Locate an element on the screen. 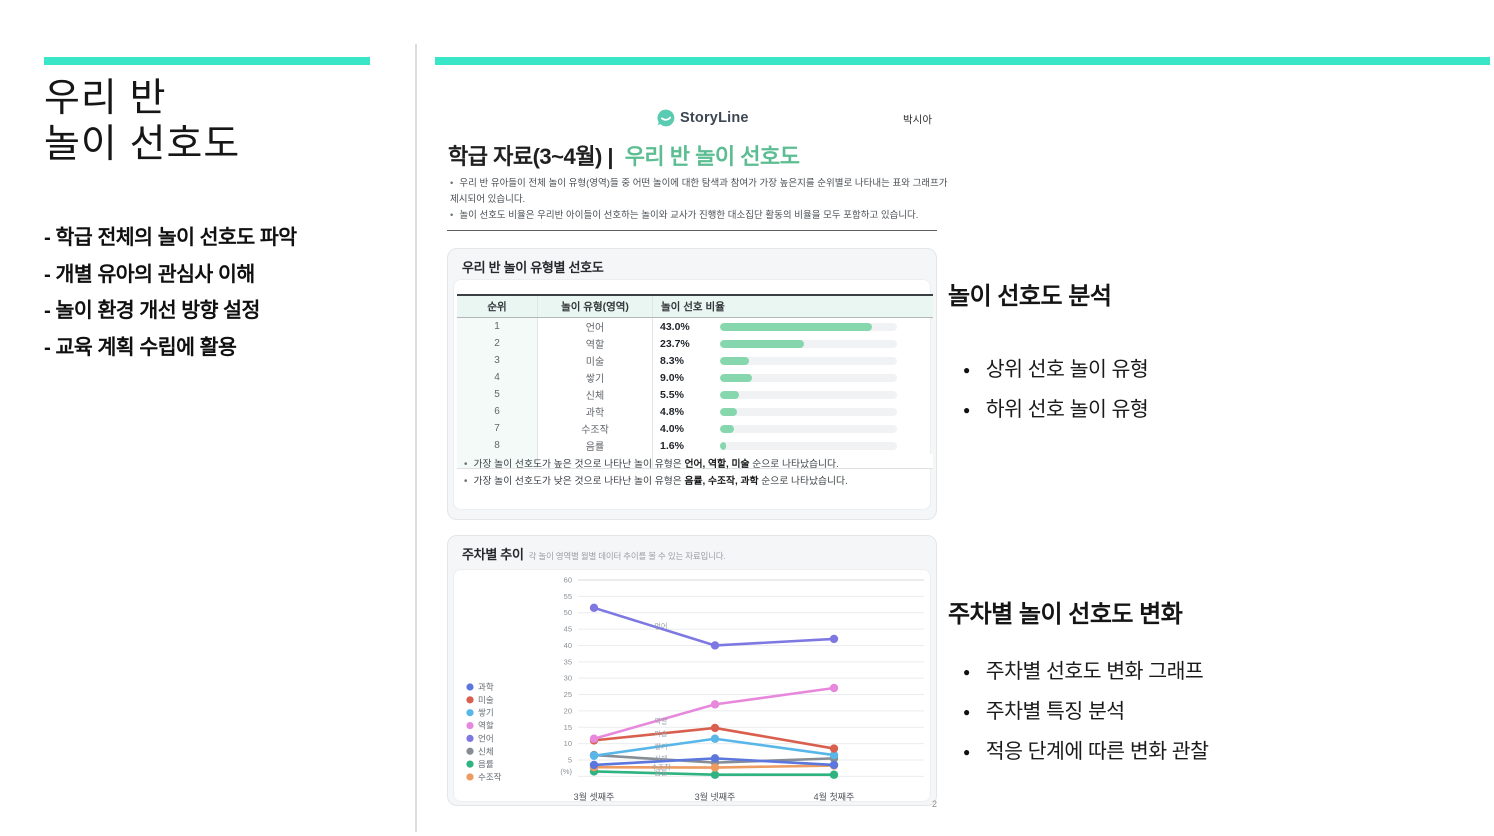  accent-bar-right is located at coordinates (962, 61).